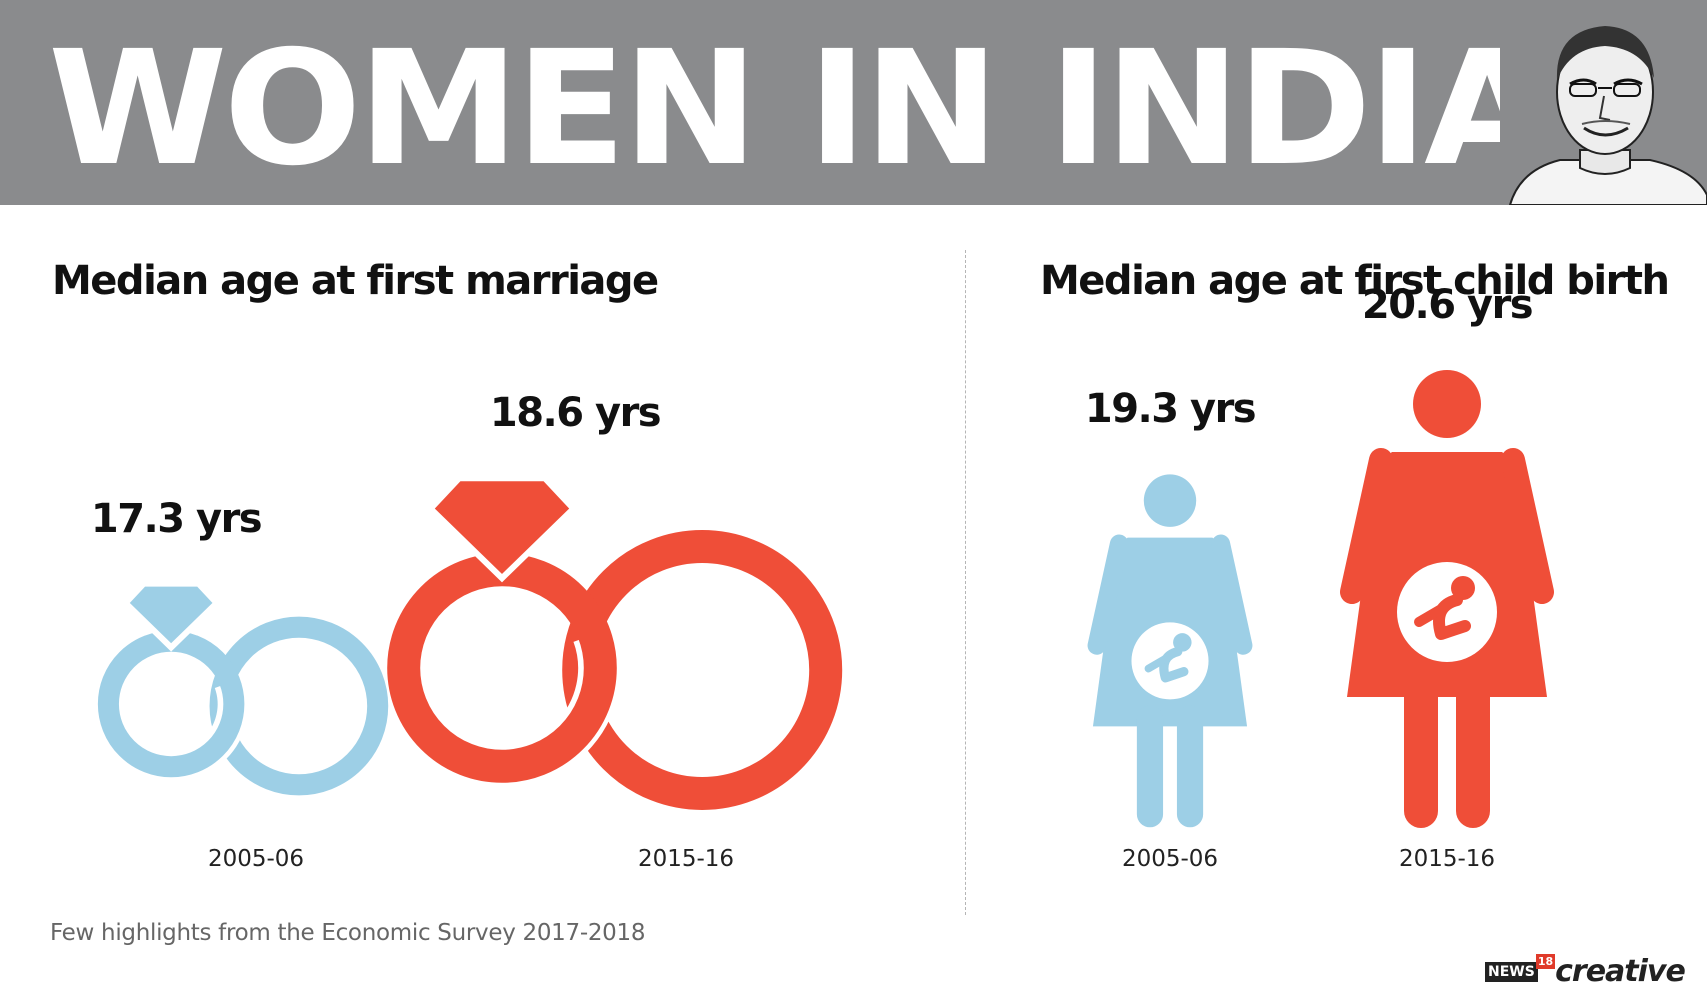  Describe the element at coordinates (1447, 859) in the screenshot. I see `childbirth-year-2015-16: 2015-16` at that location.